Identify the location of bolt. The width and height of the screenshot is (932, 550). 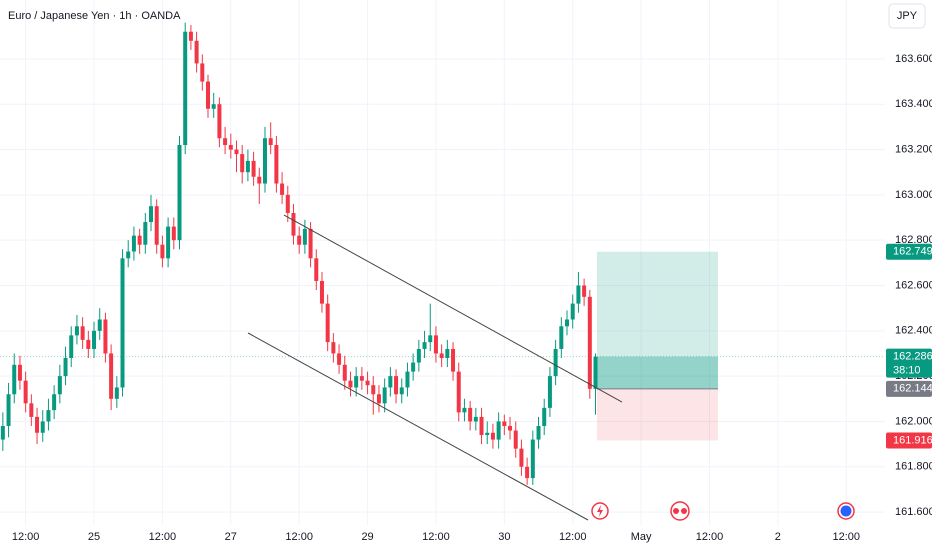
(600, 511).